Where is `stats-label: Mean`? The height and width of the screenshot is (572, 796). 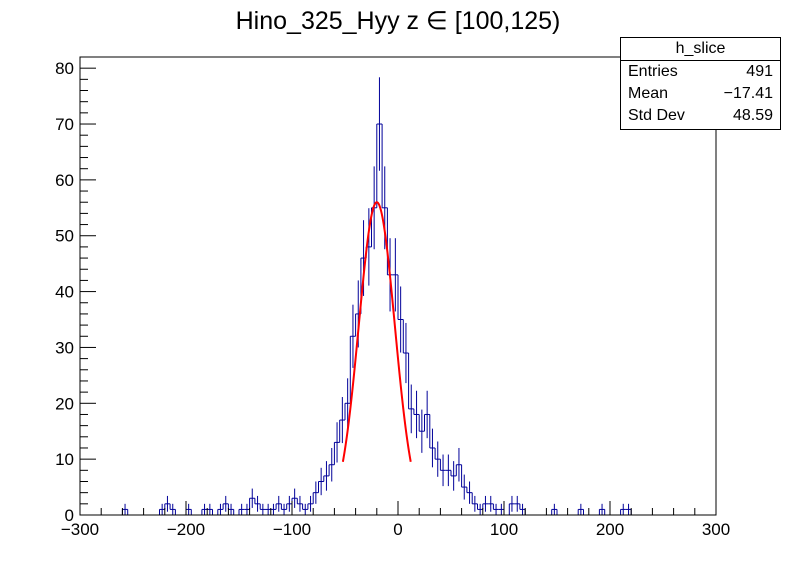
stats-label: Mean is located at coordinates (648, 93).